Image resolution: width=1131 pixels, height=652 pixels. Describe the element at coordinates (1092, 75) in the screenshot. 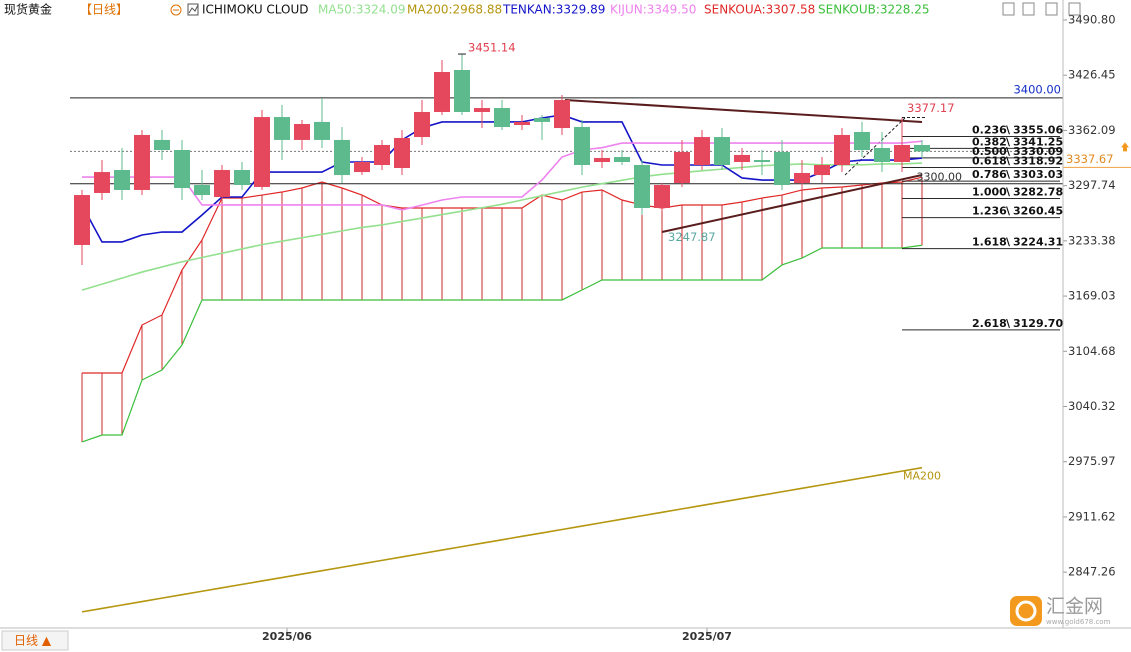

I see `y-tick-label: 3426.45` at that location.